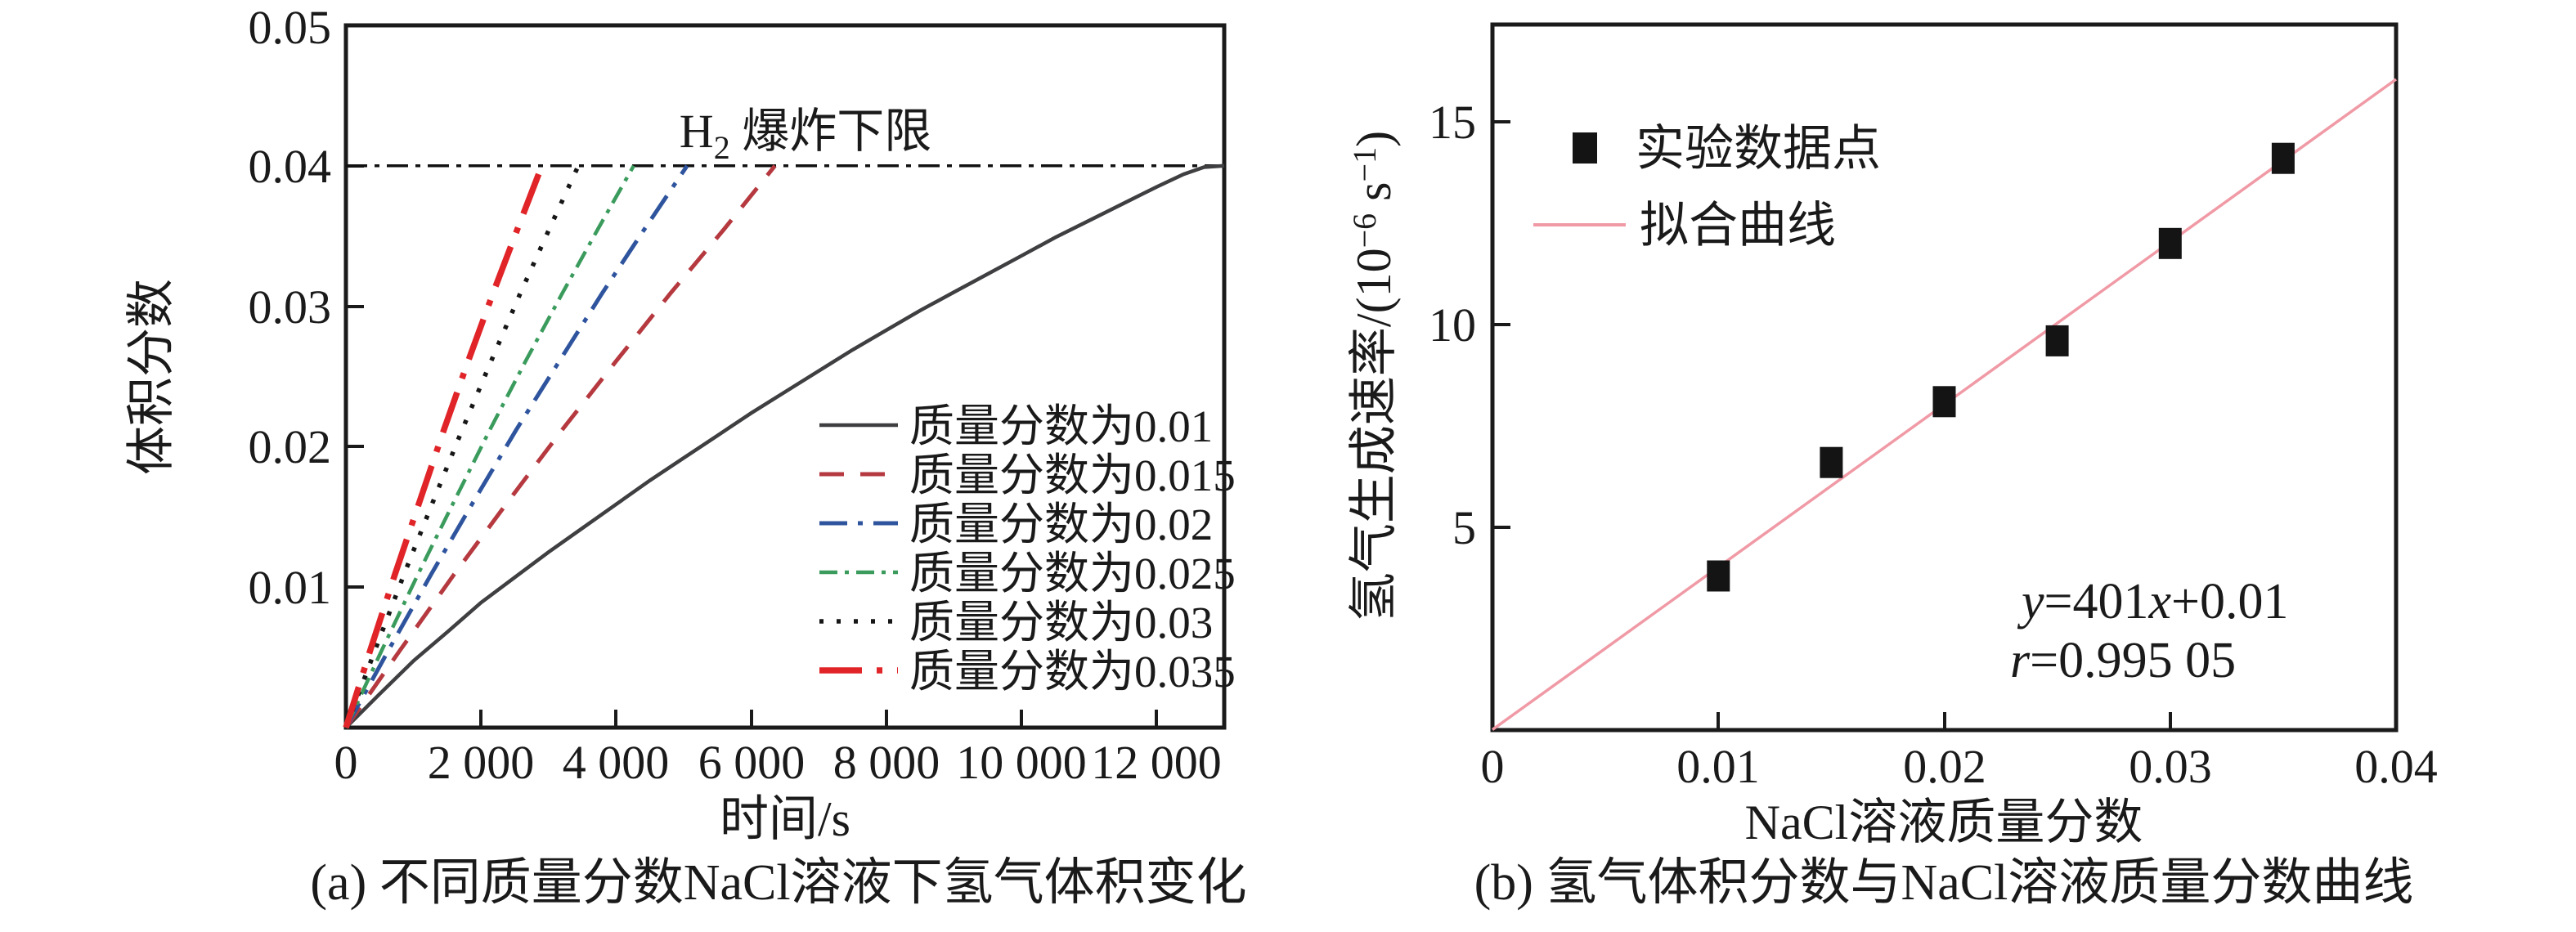 This screenshot has height=932, width=2576. I want to click on tick-label: 10, so click(1452, 325).